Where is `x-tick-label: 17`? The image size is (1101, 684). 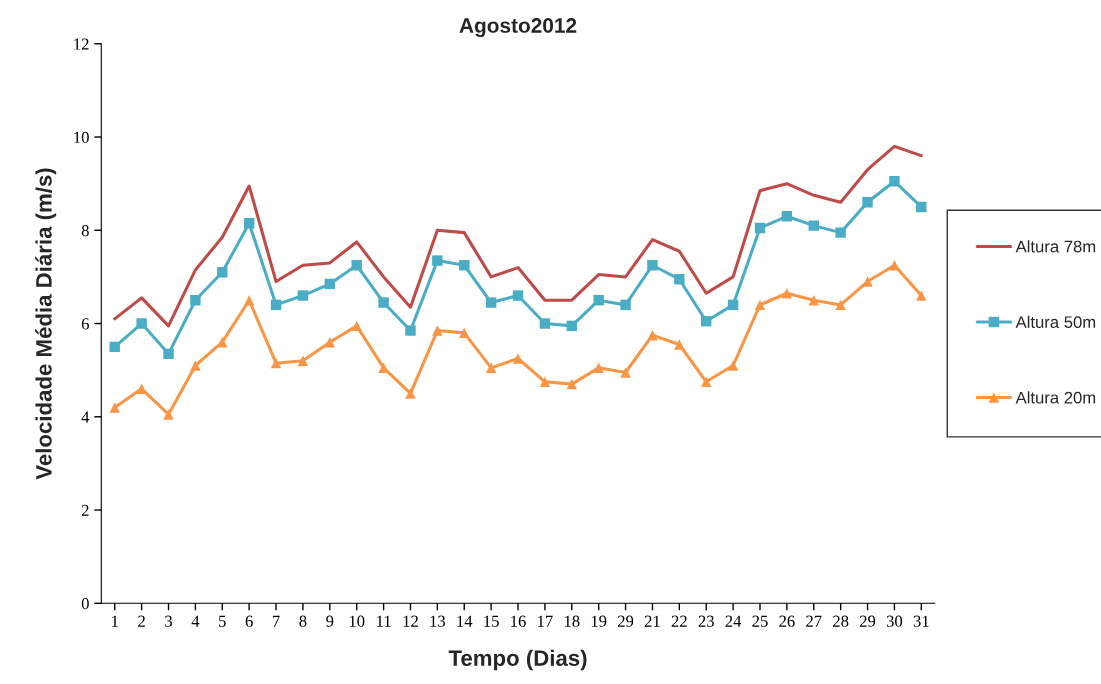 x-tick-label: 17 is located at coordinates (545, 621).